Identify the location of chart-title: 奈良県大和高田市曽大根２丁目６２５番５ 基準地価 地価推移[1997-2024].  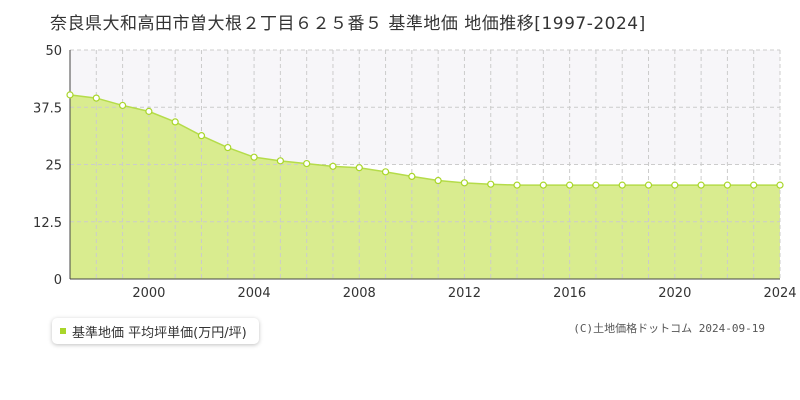
(348, 24).